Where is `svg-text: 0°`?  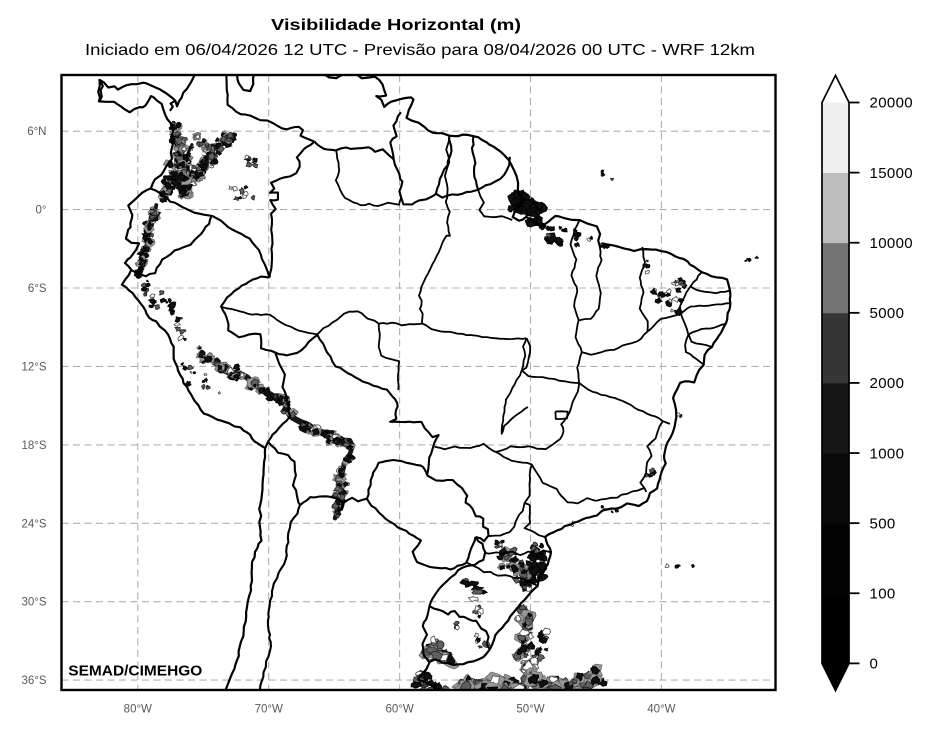 svg-text: 0° is located at coordinates (41, 211).